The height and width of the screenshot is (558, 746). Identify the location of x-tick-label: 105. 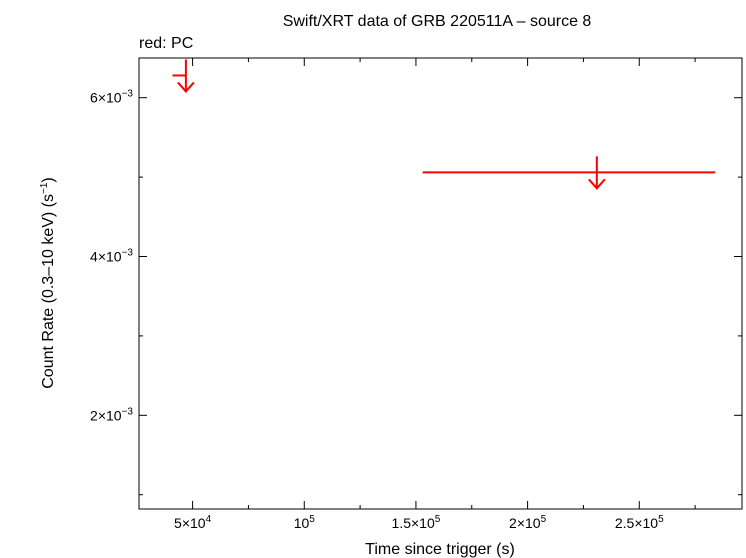
(305, 522).